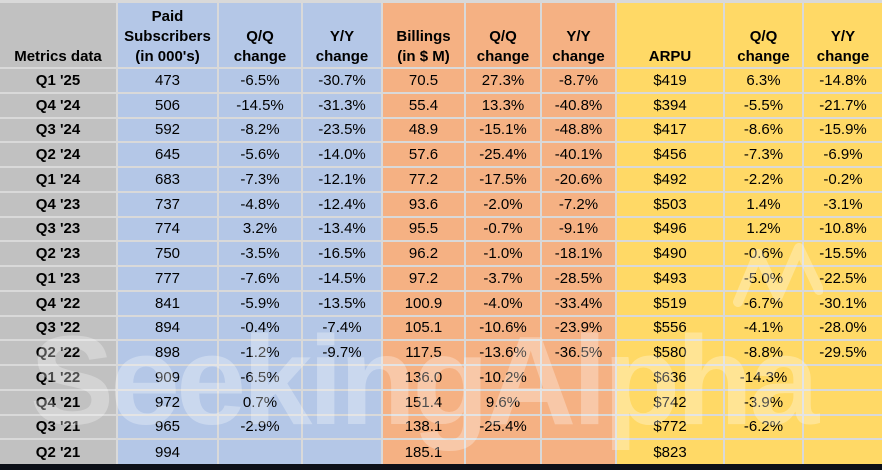 Image resolution: width=882 pixels, height=470 pixels. I want to click on table-cell: 105.1, so click(423, 328).